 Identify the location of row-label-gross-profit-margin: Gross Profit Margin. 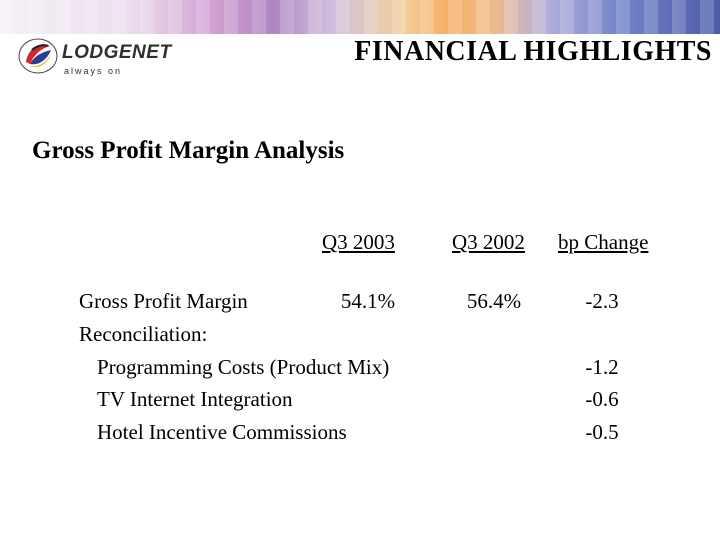
(163, 301).